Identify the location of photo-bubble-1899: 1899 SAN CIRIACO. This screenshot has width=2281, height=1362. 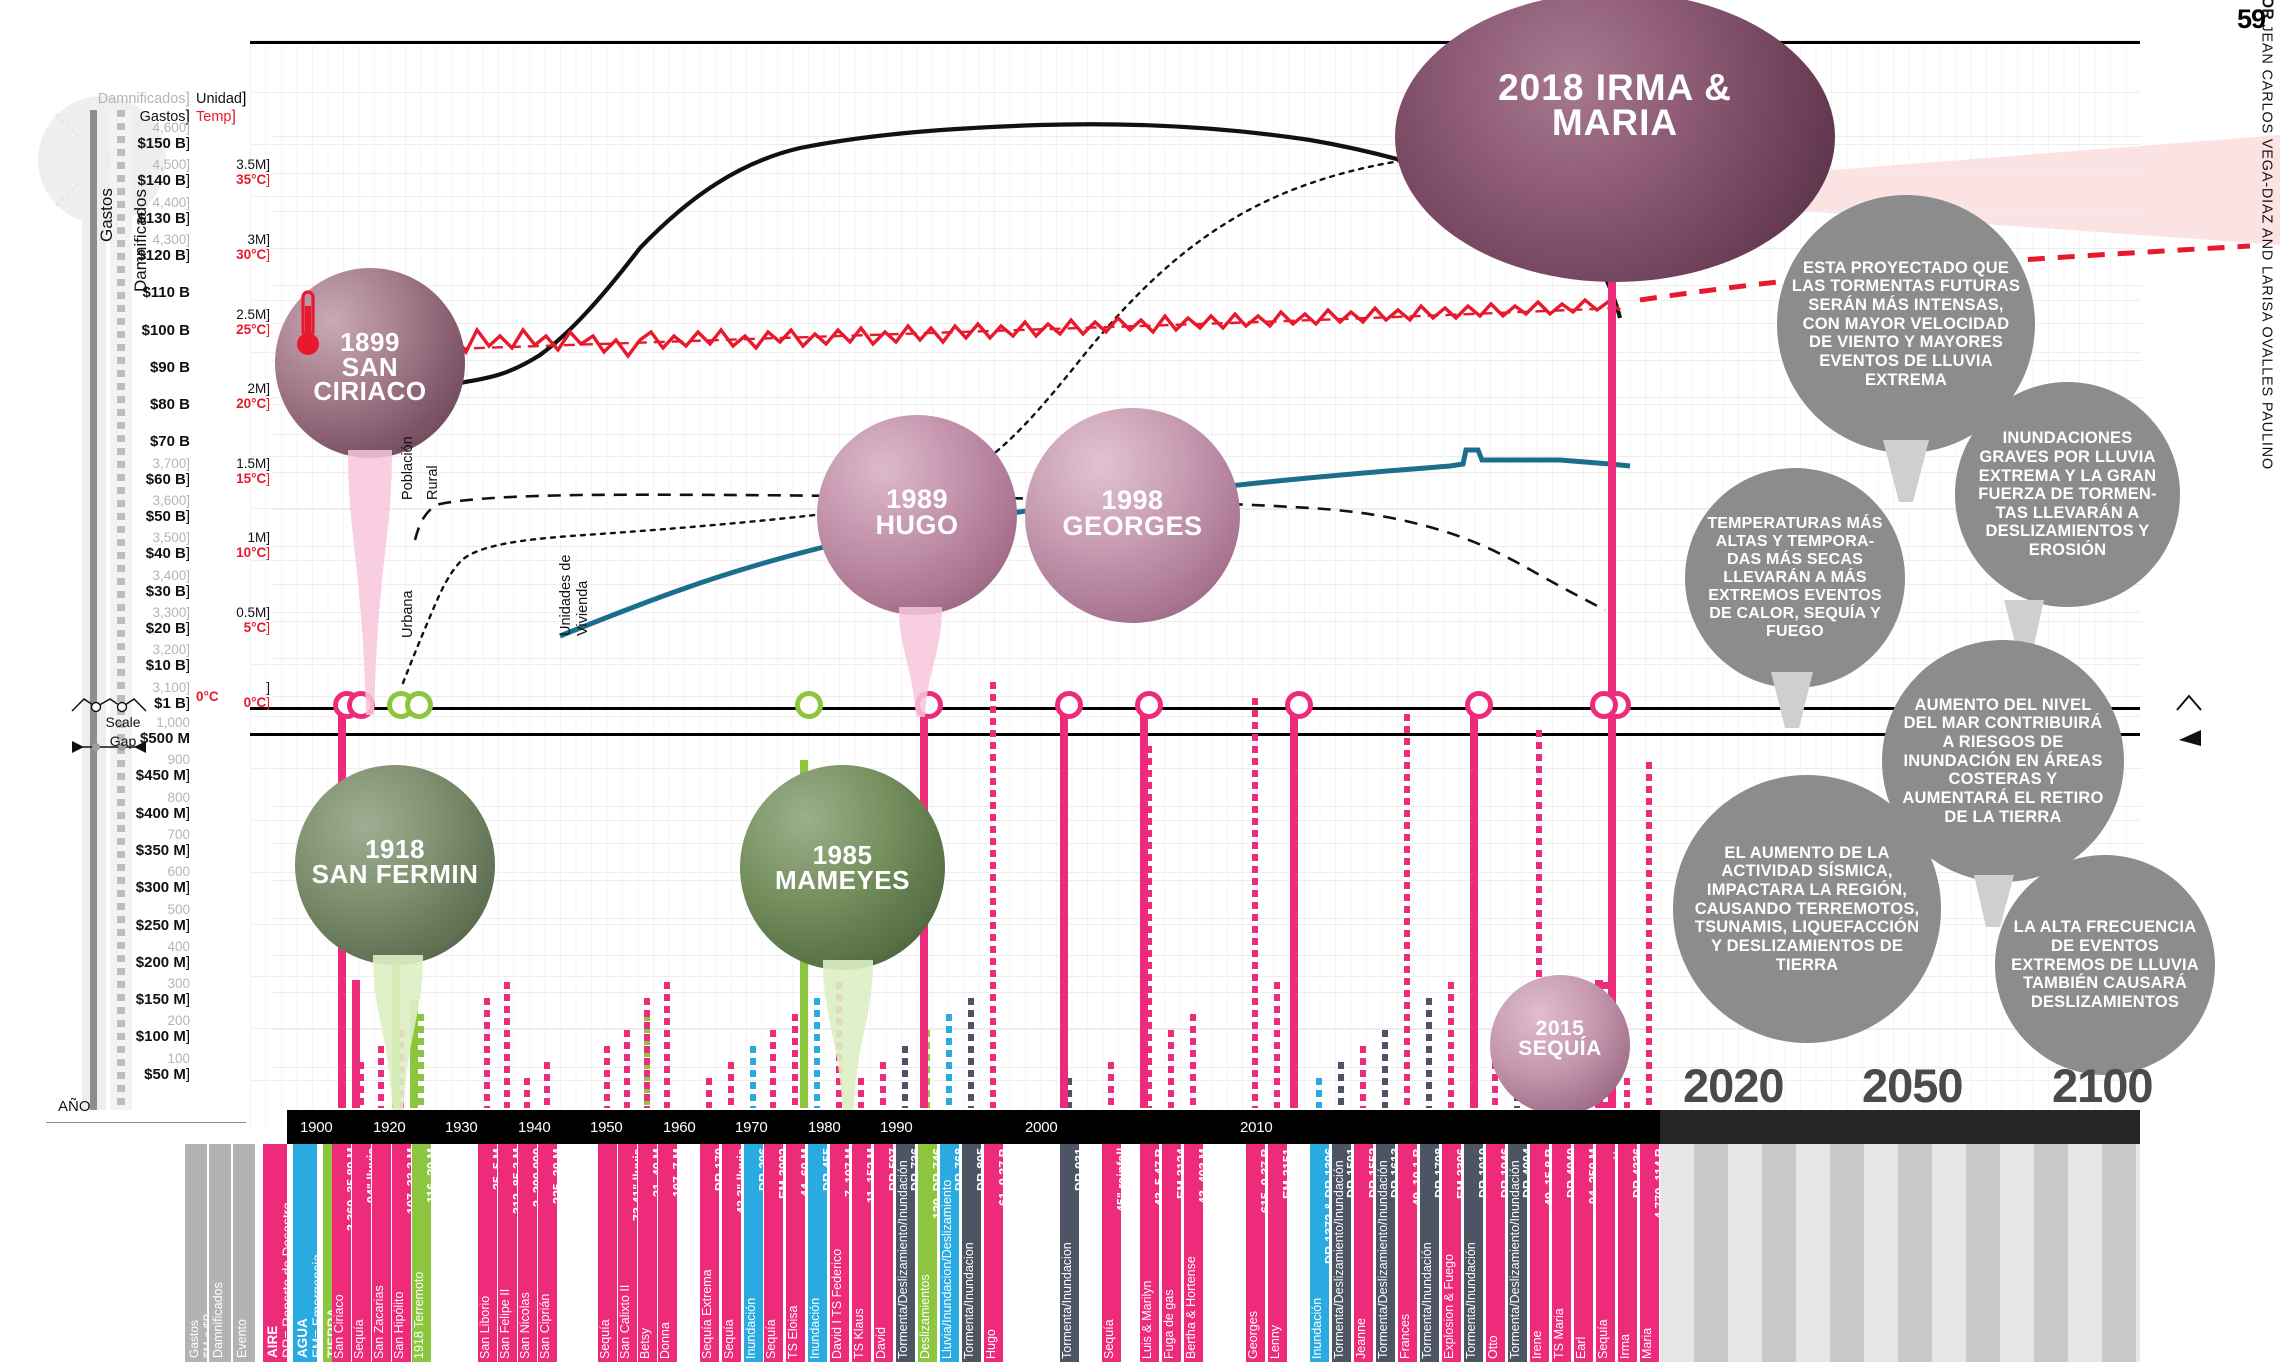
(370, 363).